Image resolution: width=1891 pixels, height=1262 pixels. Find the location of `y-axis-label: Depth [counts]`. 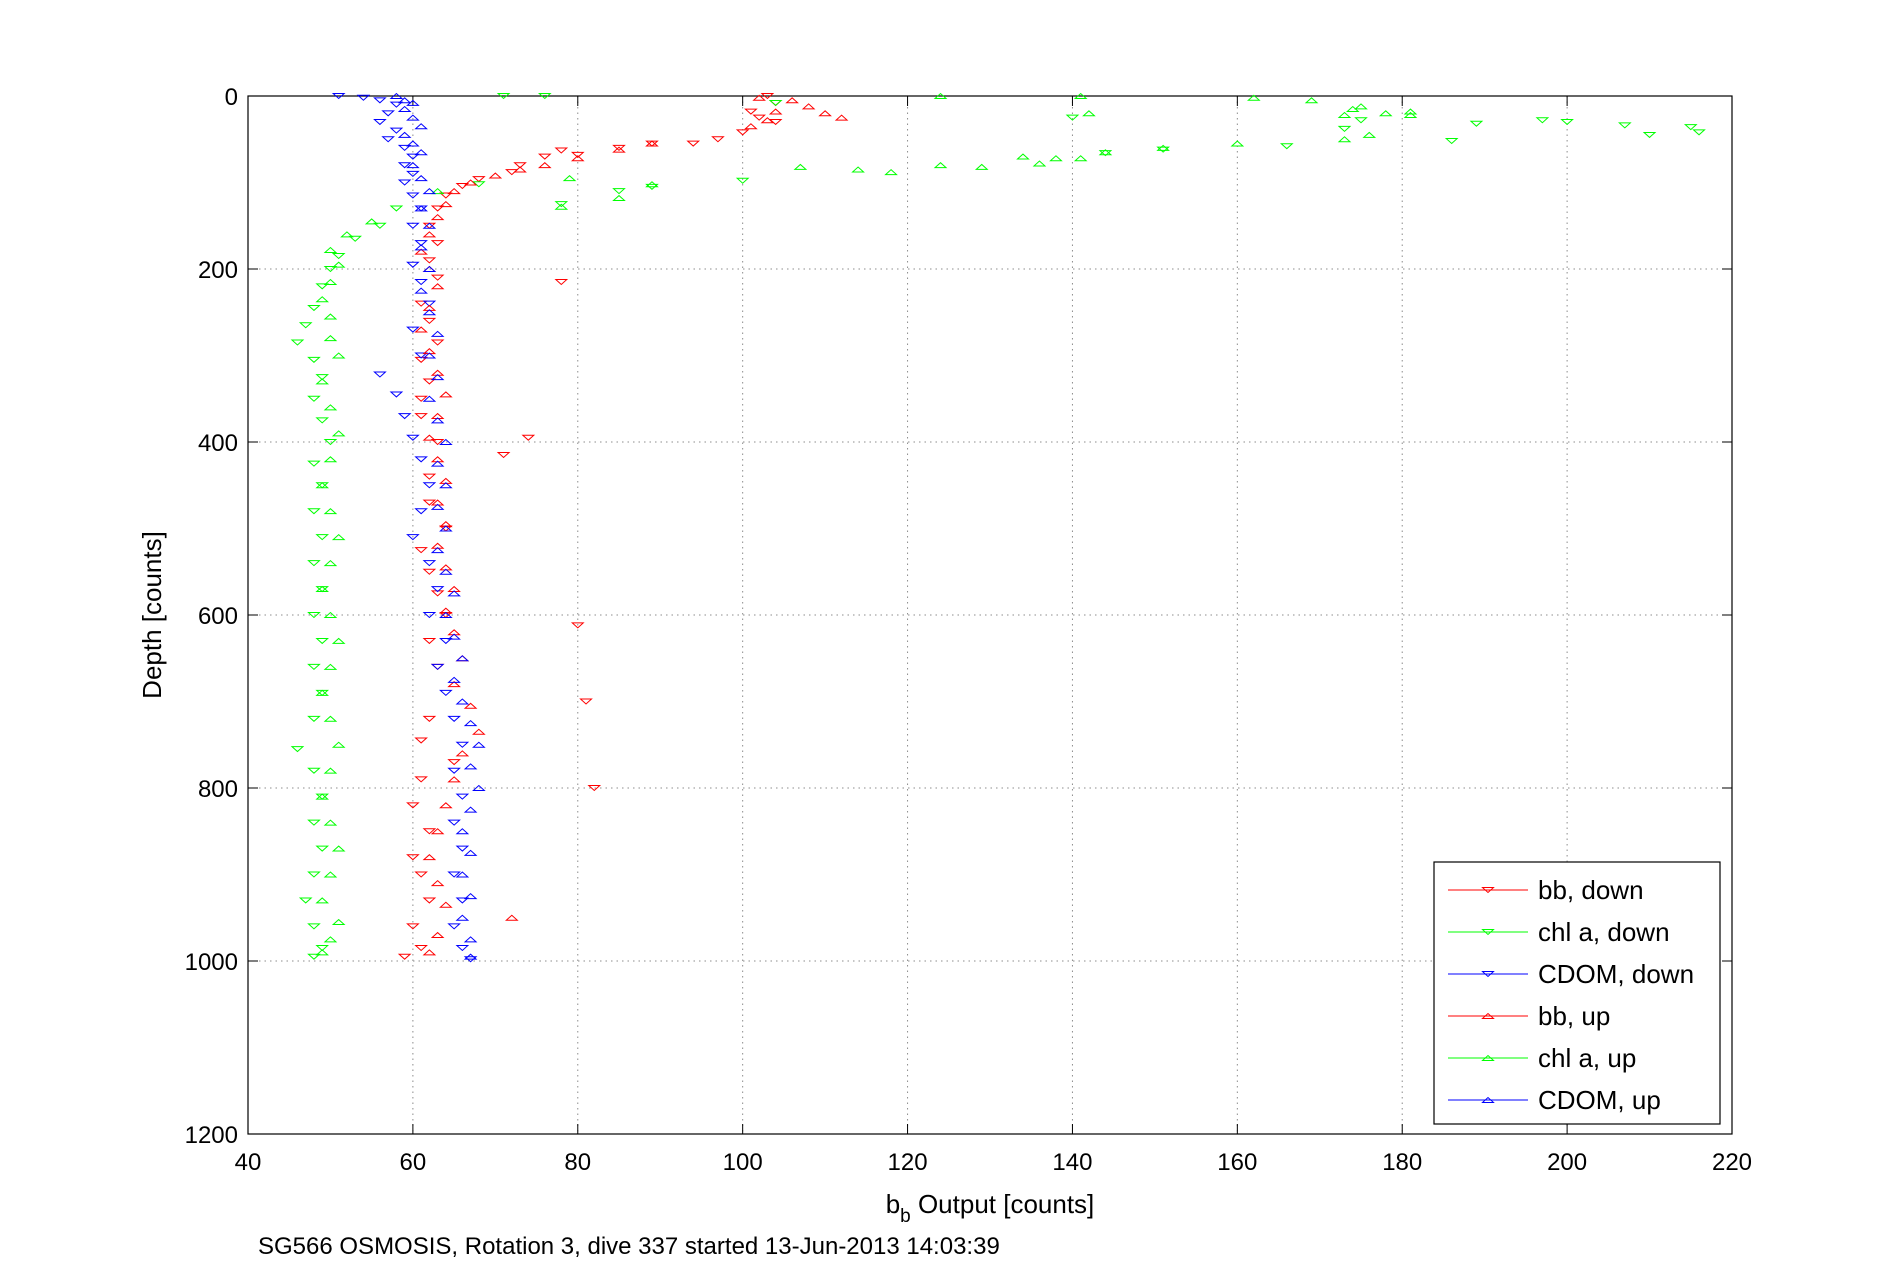

y-axis-label: Depth [counts] is located at coordinates (152, 615).